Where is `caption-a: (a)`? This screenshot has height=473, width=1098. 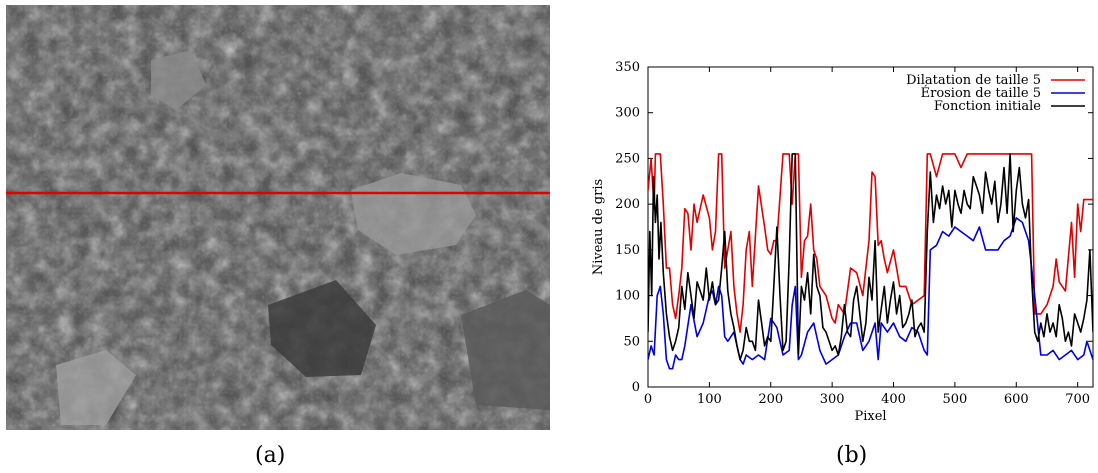 caption-a: (a) is located at coordinates (270, 455).